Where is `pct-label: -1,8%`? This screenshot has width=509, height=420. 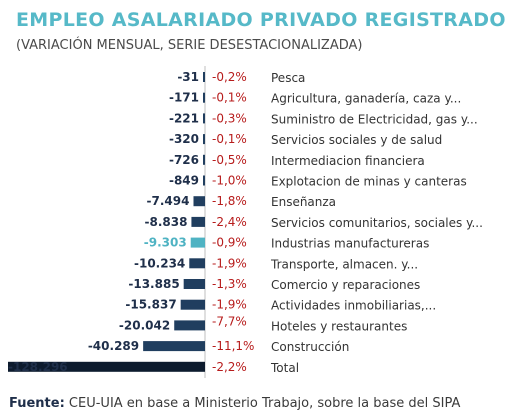
pct-label: -1,8% is located at coordinates (229, 201).